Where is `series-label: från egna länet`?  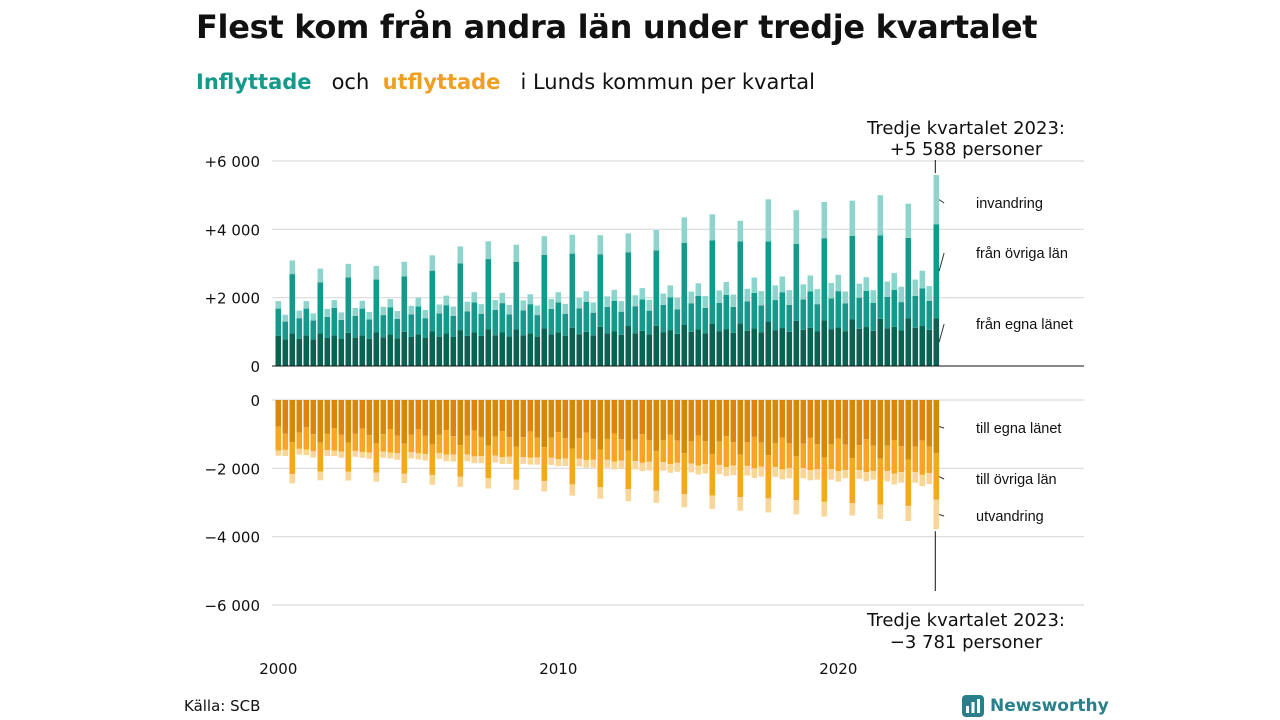 series-label: från egna länet is located at coordinates (1024, 325).